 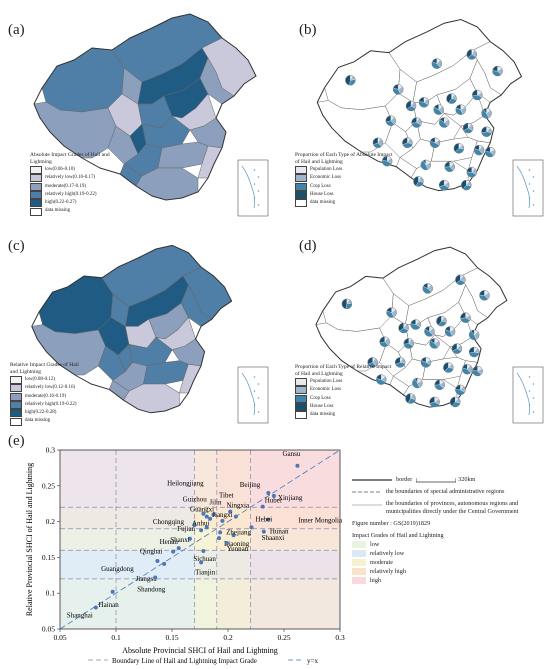 I want to click on grade-item: low, so click(x=449, y=544).